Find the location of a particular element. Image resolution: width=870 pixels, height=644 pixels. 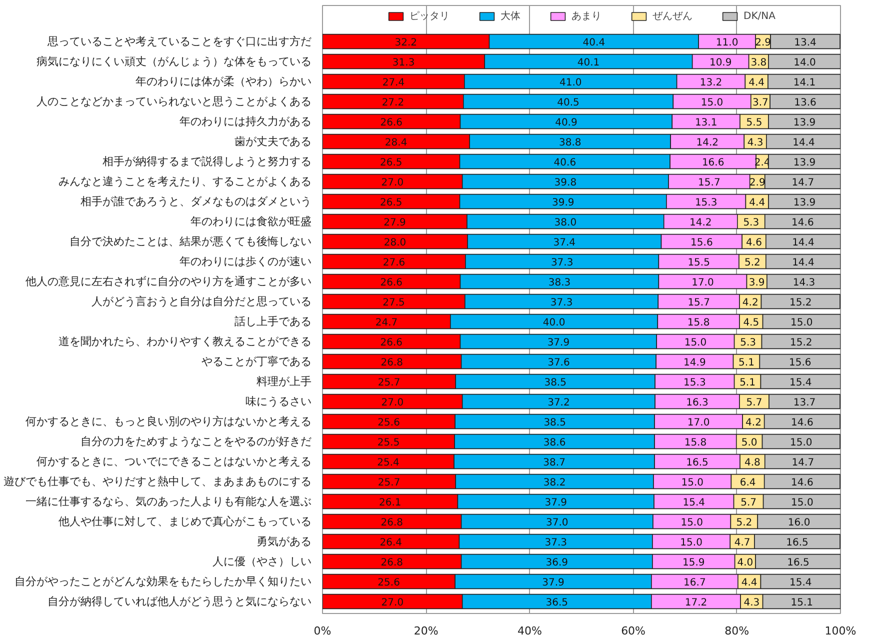

data-label: 4.2 is located at coordinates (750, 303).